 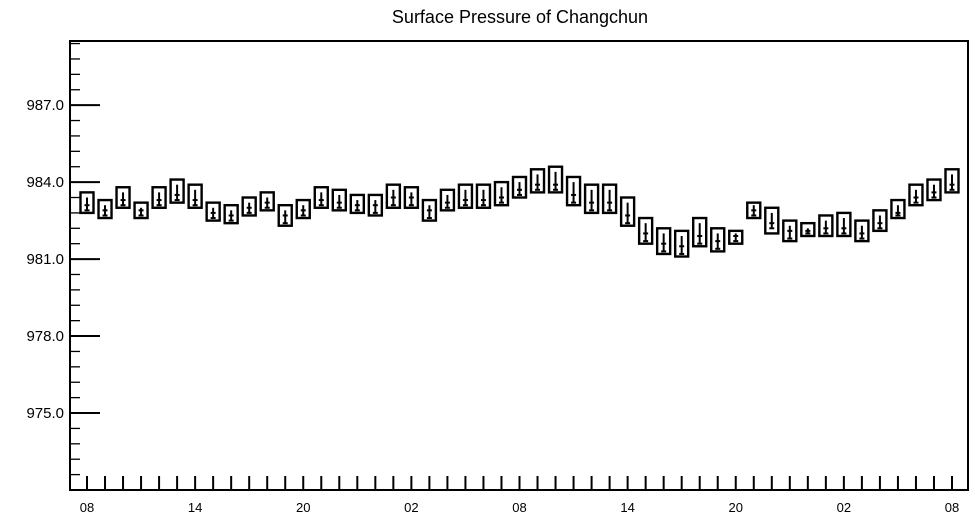 I want to click on y-tick-label: 981.0, so click(x=45, y=259).